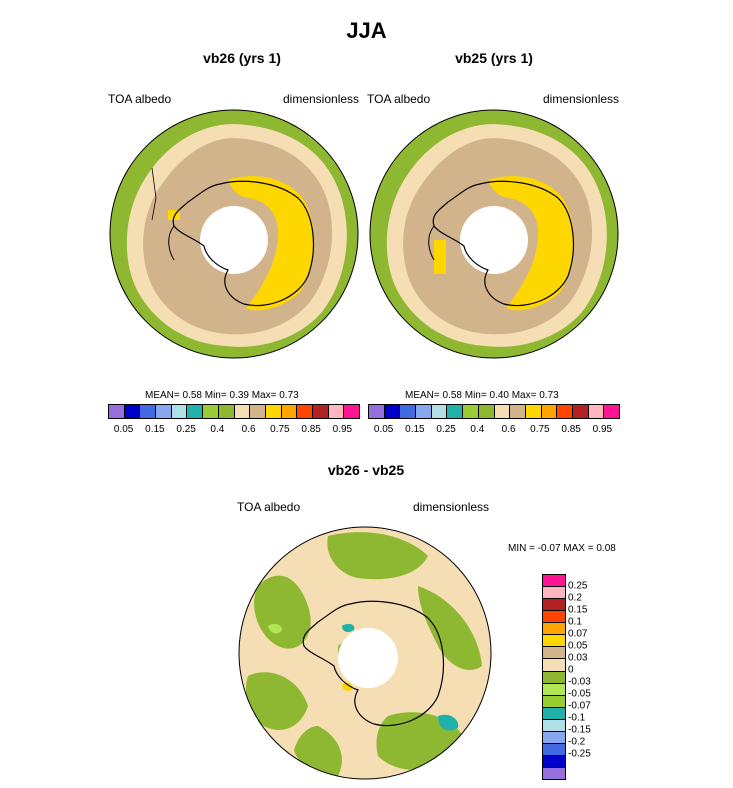  What do you see at coordinates (399, 99) in the screenshot?
I see `right-variable-label: TOA albedo` at bounding box center [399, 99].